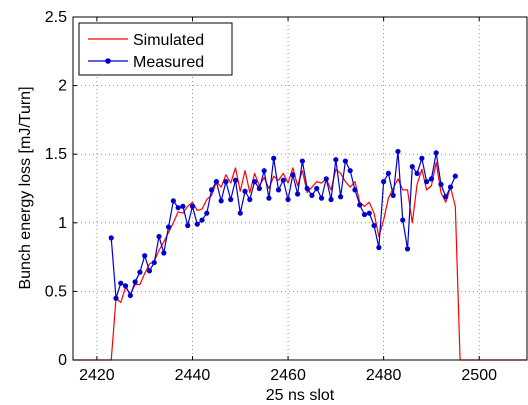  Describe the element at coordinates (62, 86) in the screenshot. I see `y-tick-label: 2` at that location.